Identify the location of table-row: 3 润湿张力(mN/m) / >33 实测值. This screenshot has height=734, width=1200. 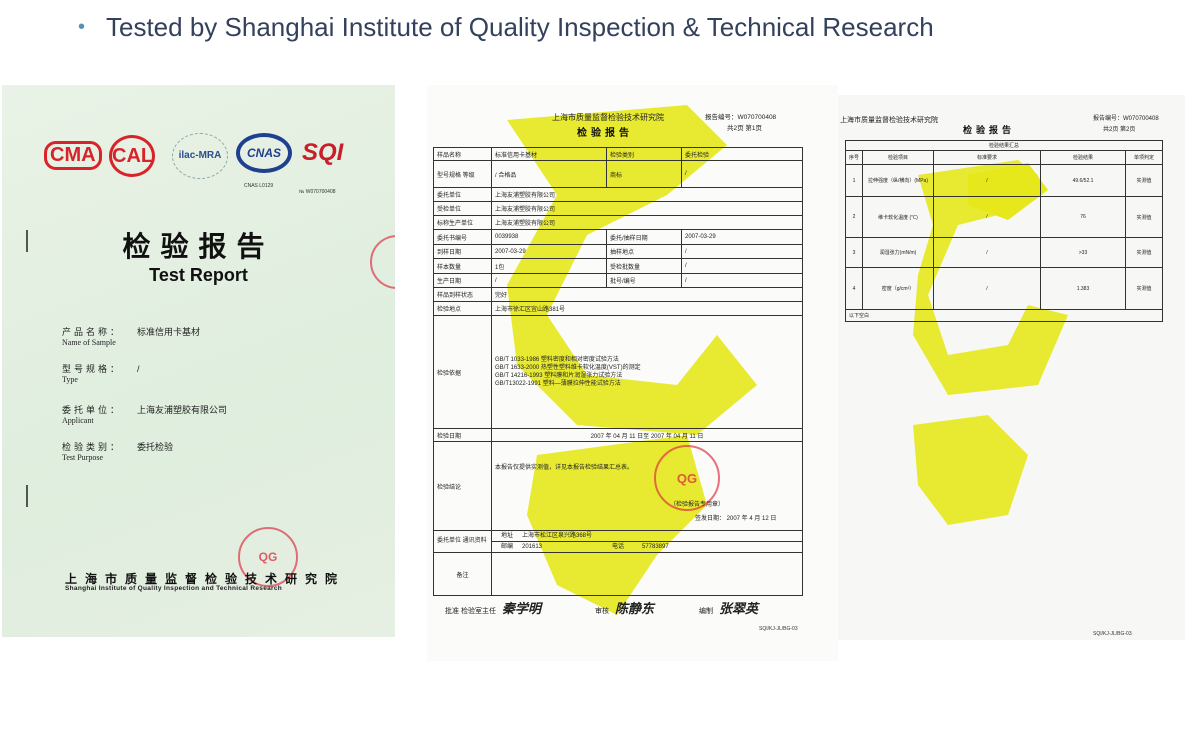
(1004, 252).